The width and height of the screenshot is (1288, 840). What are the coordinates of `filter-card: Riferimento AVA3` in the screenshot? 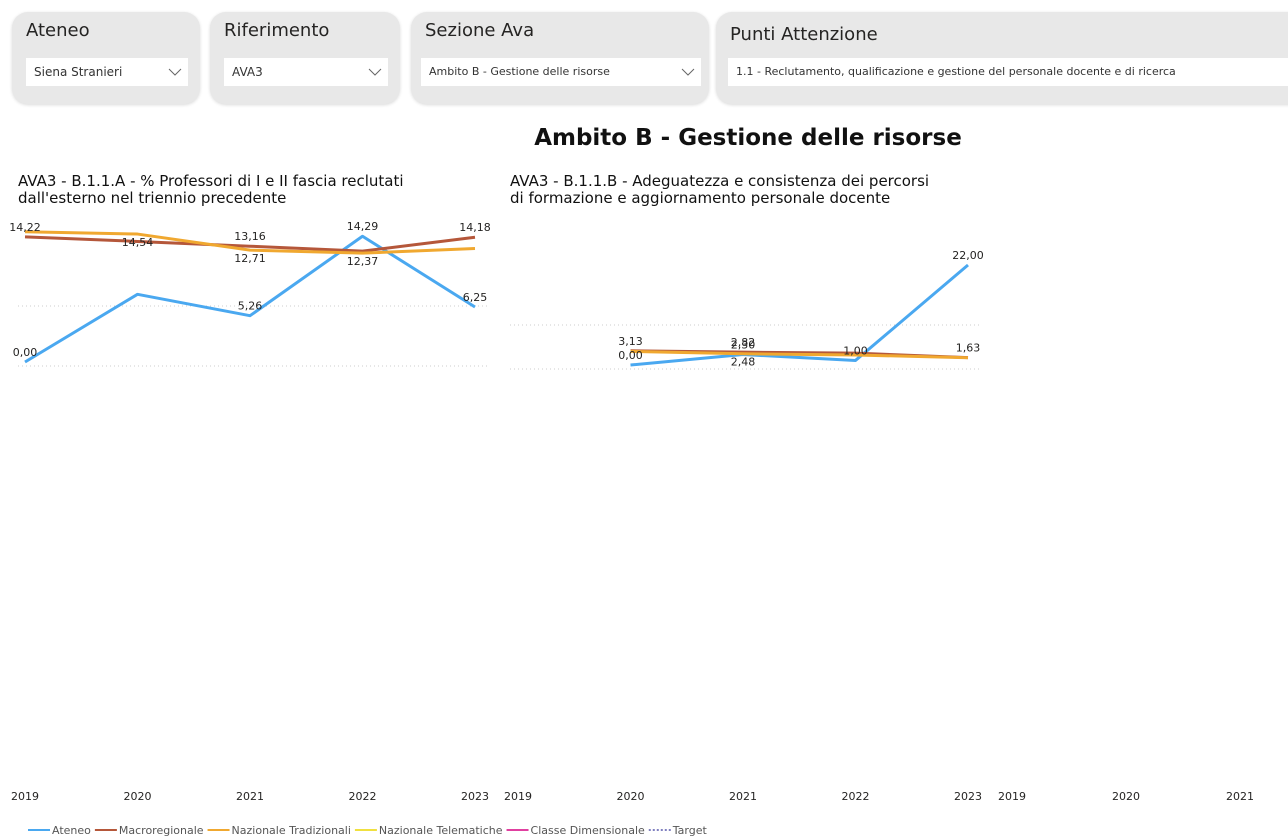 It's located at (305, 58).